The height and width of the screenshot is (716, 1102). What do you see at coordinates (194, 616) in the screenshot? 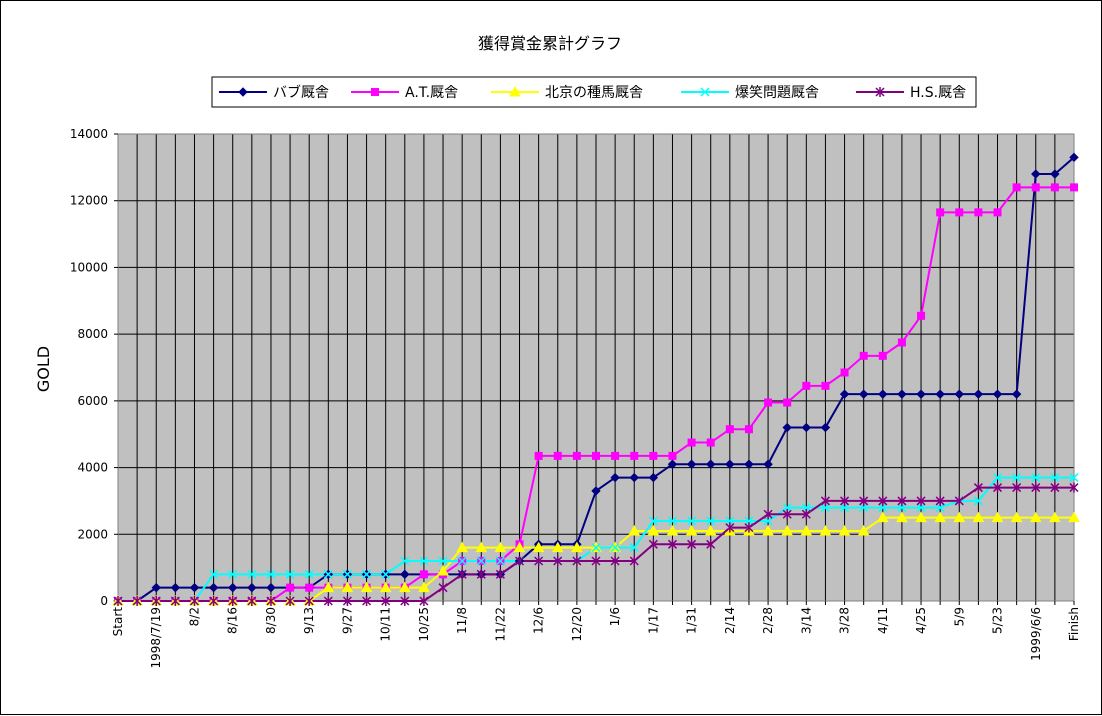
I see `x-tick-label: 8/2` at bounding box center [194, 616].